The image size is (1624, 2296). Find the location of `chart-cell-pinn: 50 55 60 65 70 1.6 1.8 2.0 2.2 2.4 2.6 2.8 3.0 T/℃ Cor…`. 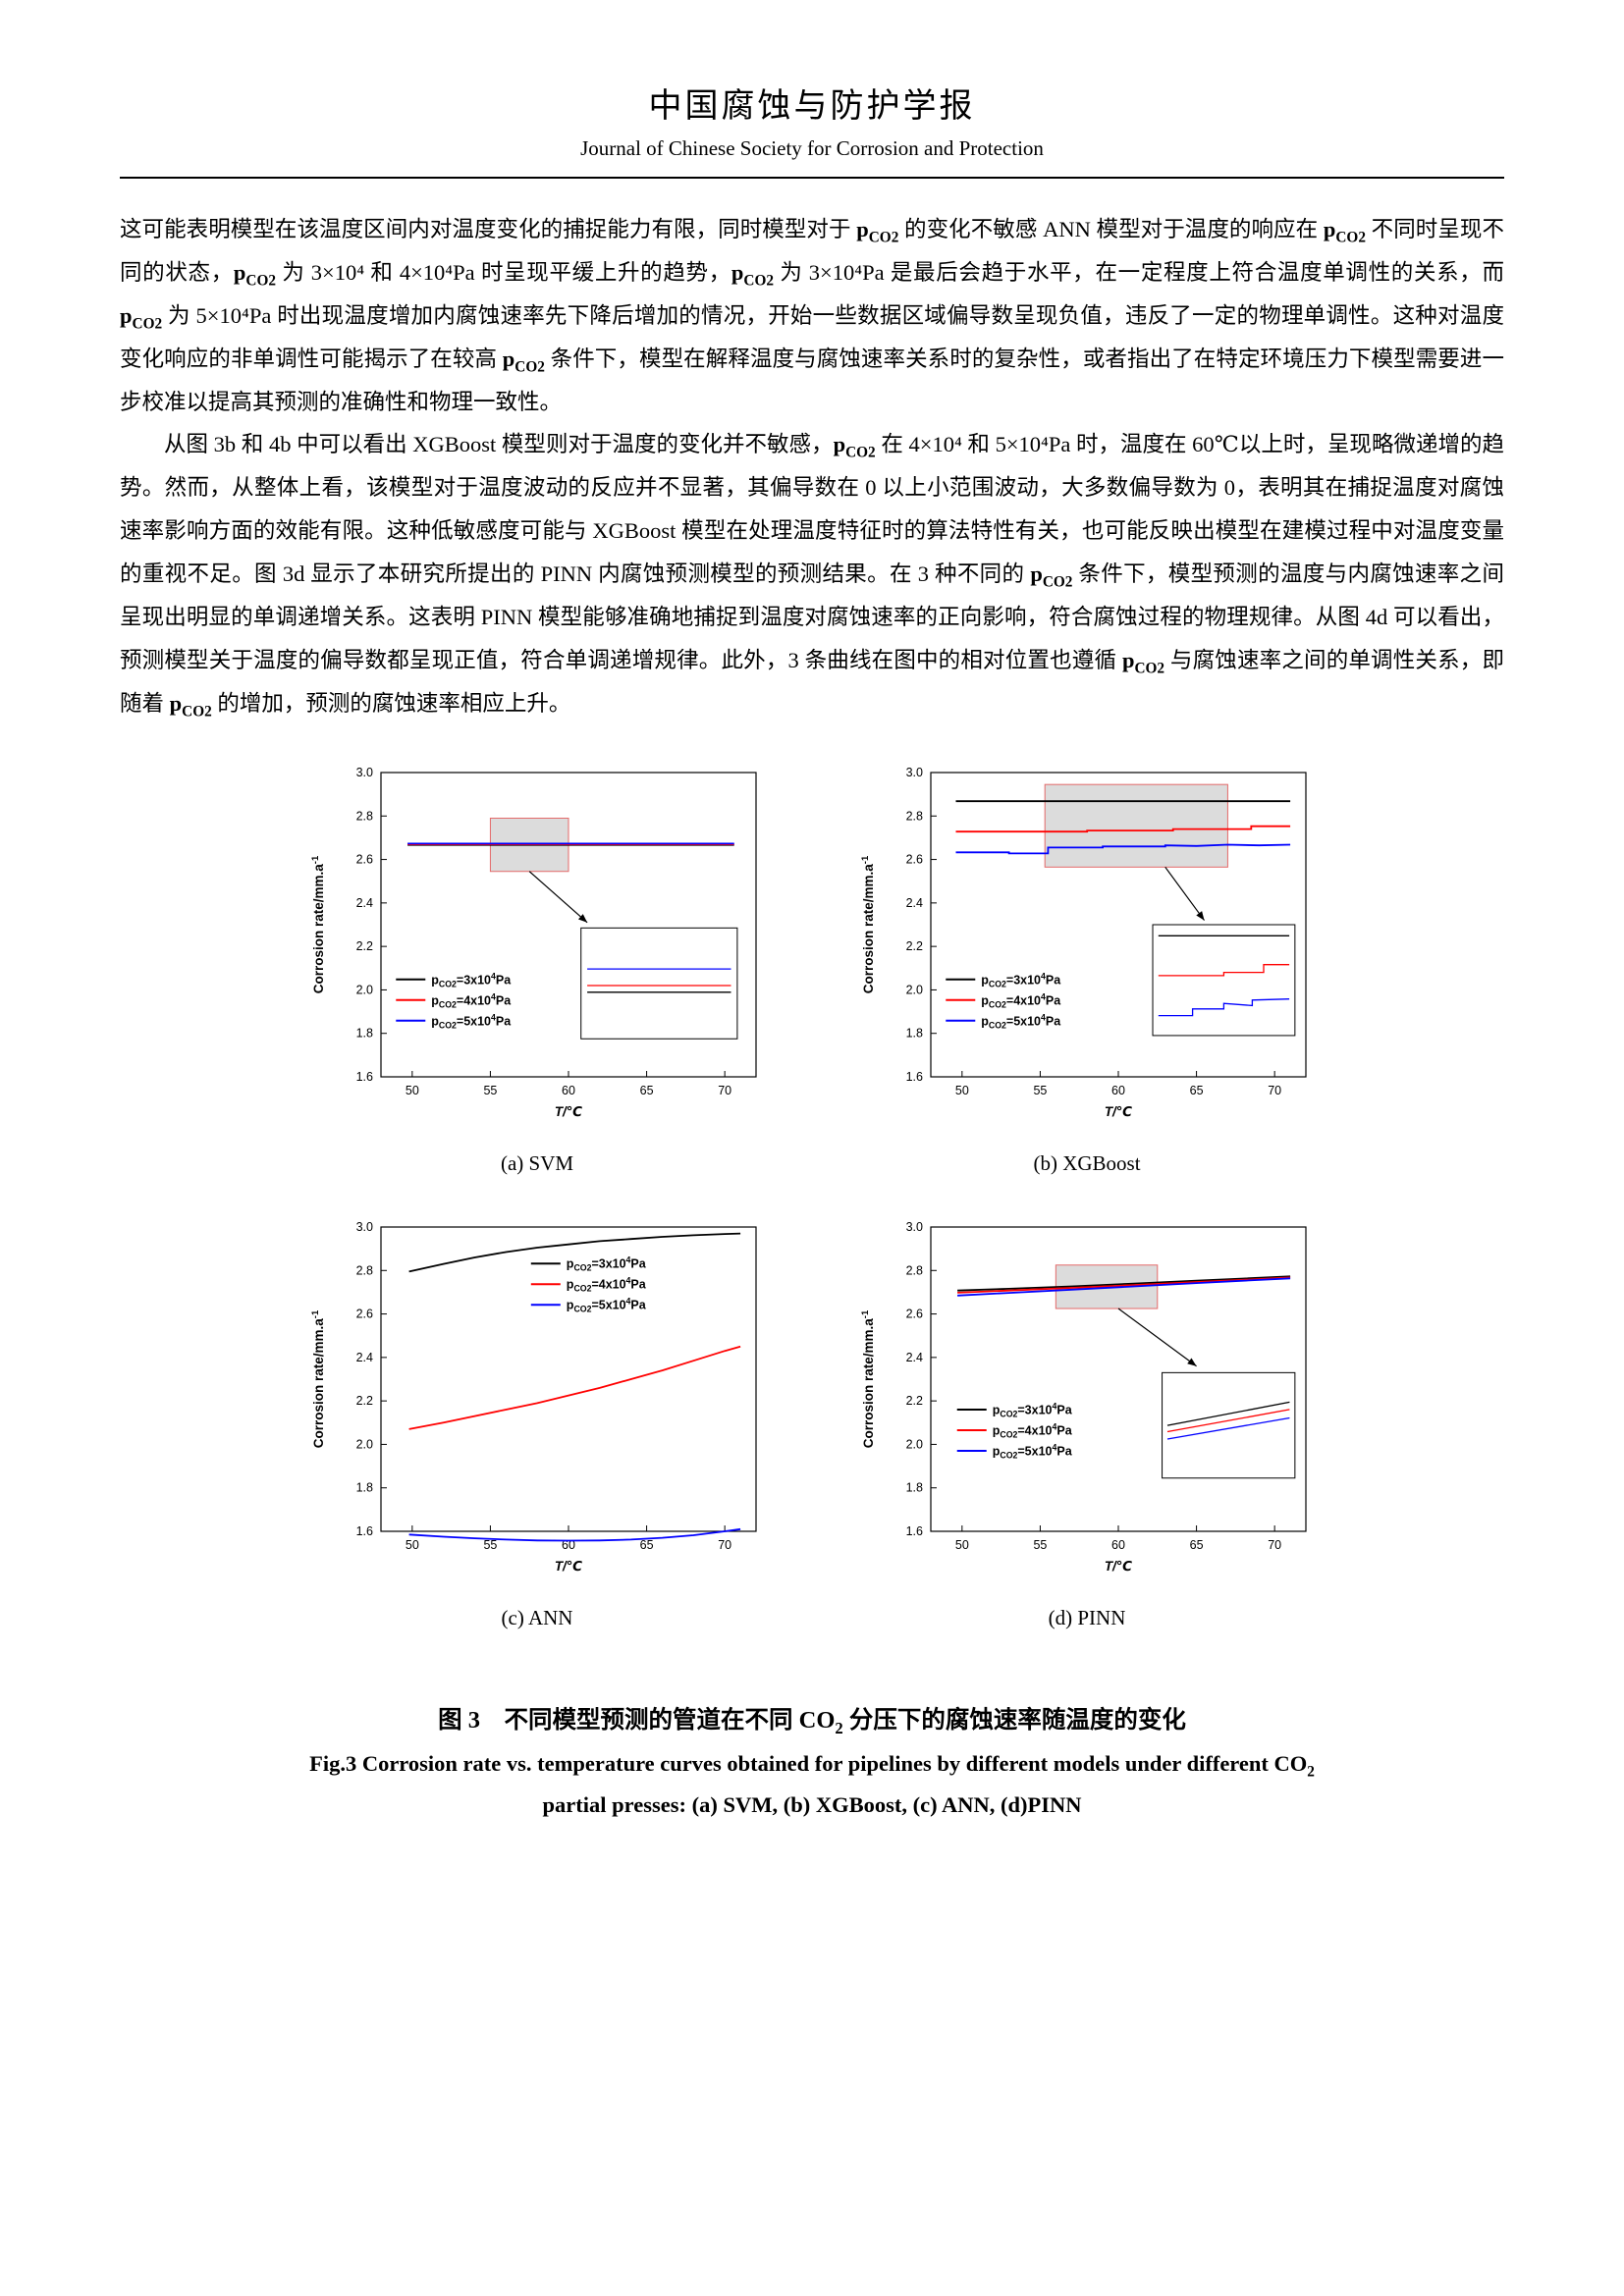

chart-cell-pinn: 50 55 60 65 70 1.6 1.8 2.0 2.2 2.4 2.6 2.8 3.0 T/℃ Cor… is located at coordinates (1086, 1423).